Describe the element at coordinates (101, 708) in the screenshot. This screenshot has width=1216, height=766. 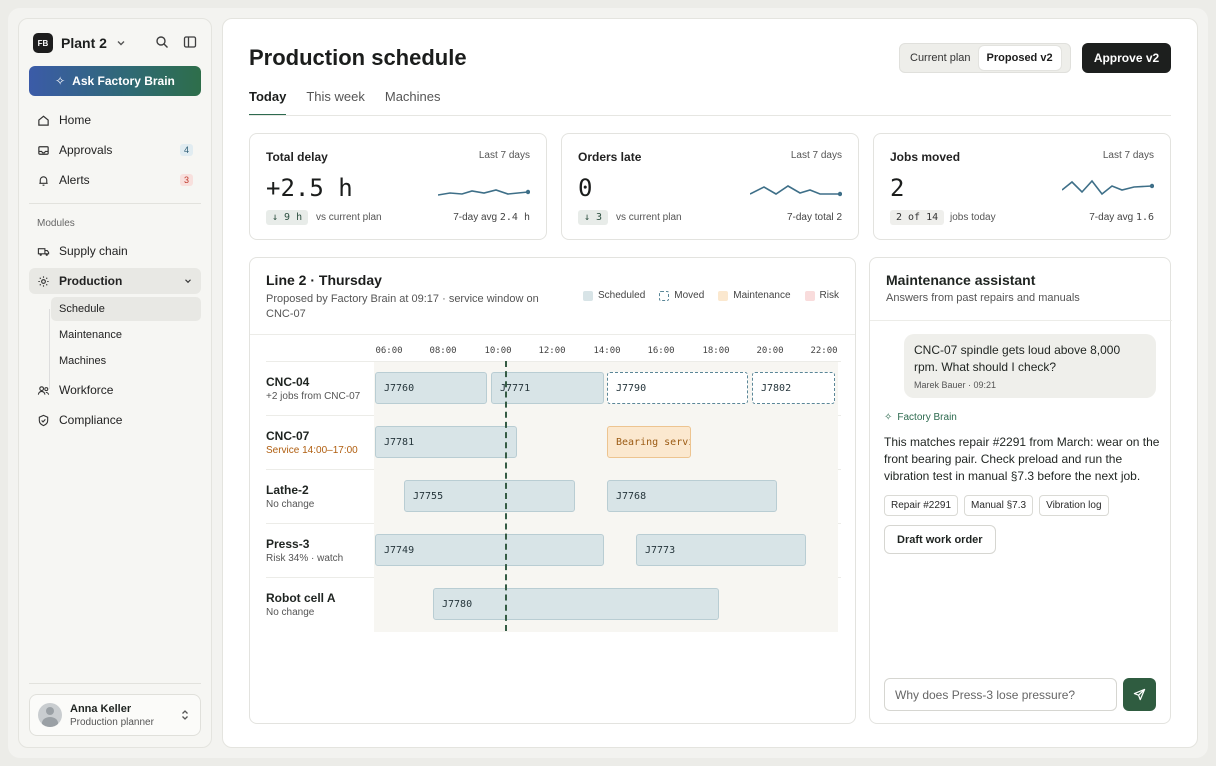
I see `user-name: Anna Keller` at that location.